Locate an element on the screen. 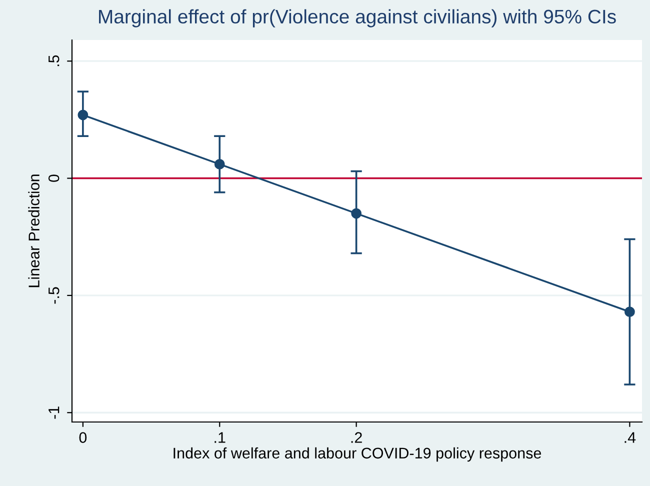 The image size is (650, 486). x-tick-label: .4 is located at coordinates (630, 437).